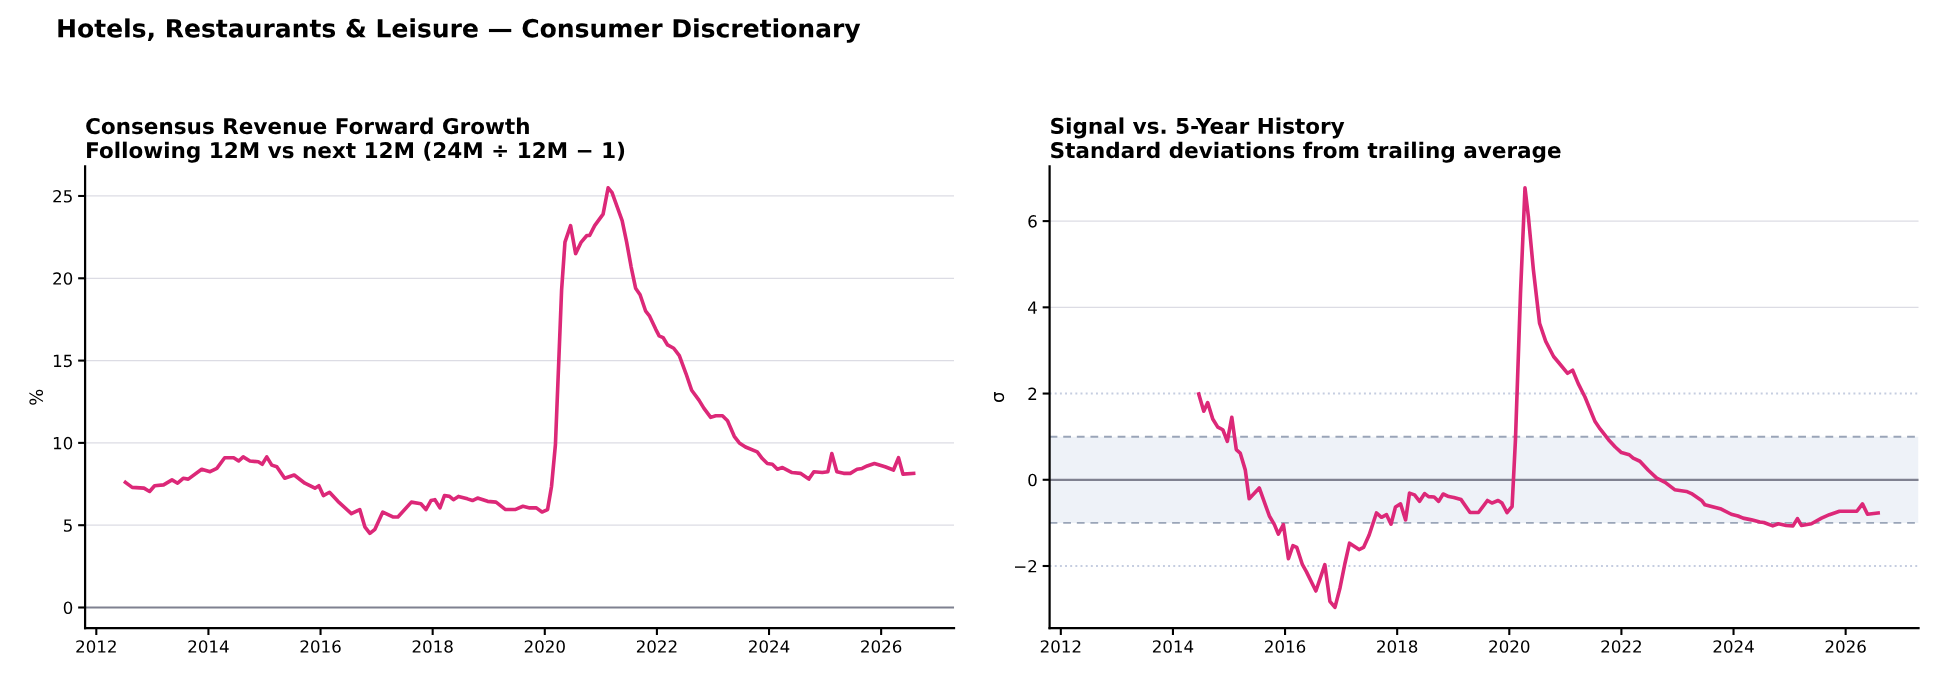 The height and width of the screenshot is (679, 1934). Describe the element at coordinates (63, 278) in the screenshot. I see `y-tick-label: 20` at that location.